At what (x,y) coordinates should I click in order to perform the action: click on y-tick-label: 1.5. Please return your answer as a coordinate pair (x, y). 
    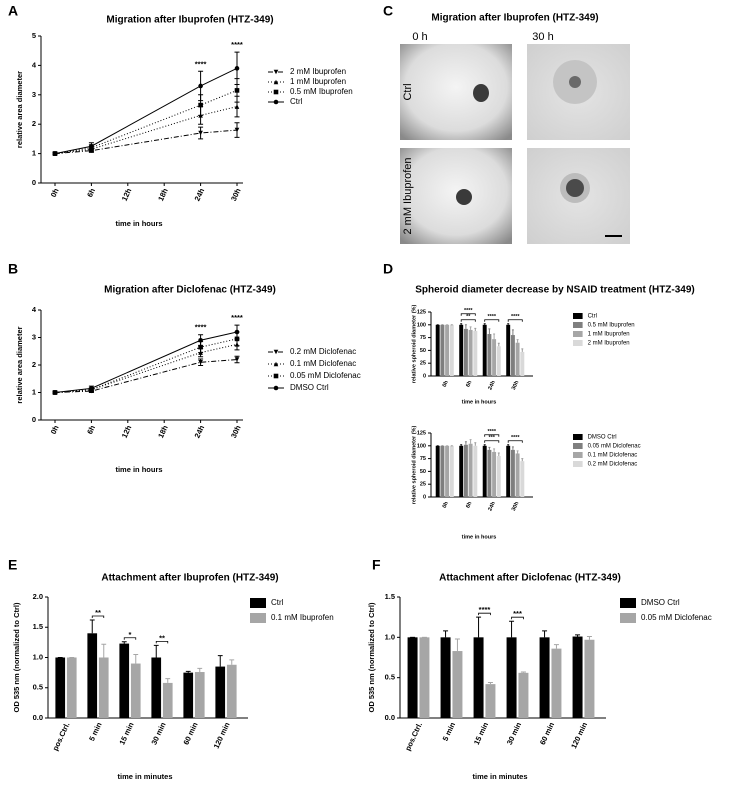
    Looking at the image, I should click on (38, 626).